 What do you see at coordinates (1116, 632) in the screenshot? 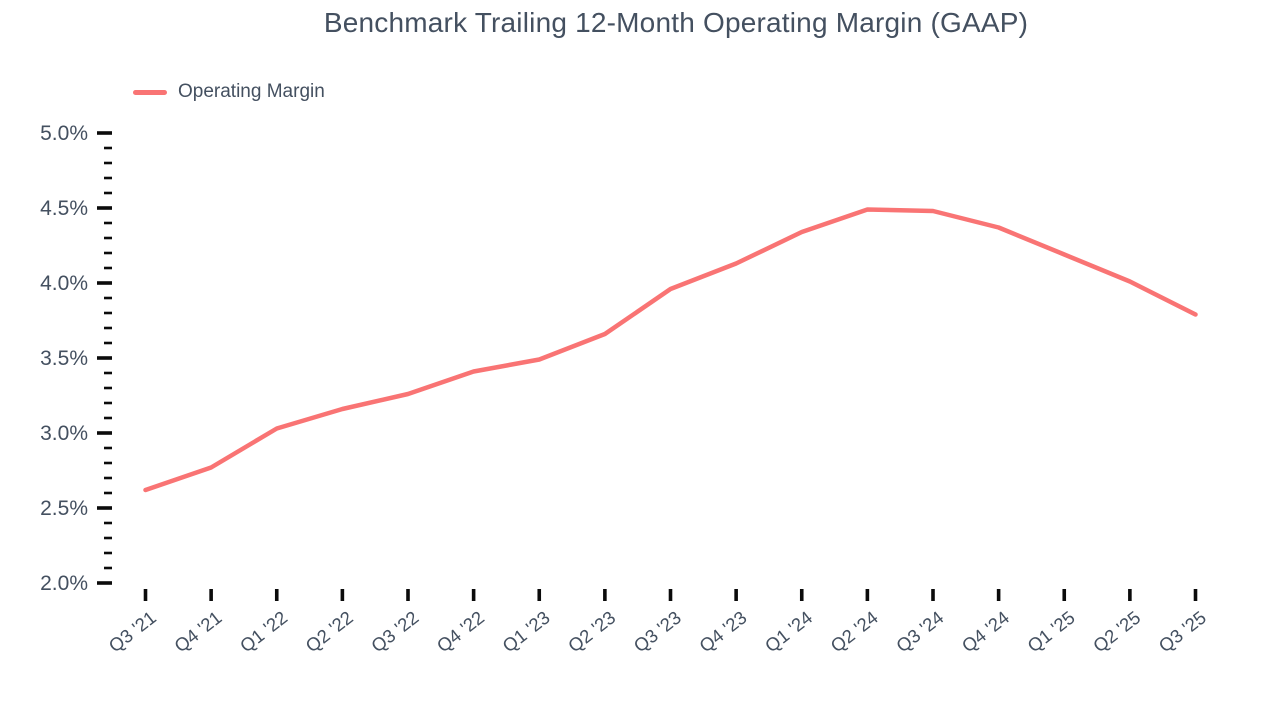
I see `x-axis-tick-label: Q2 '25` at bounding box center [1116, 632].